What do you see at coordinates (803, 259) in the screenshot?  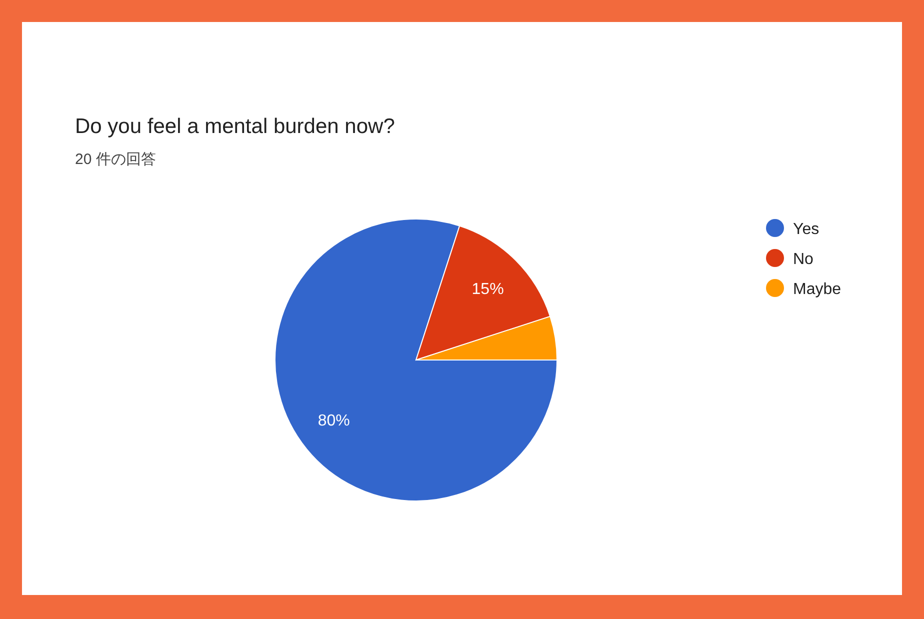 I see `legend-label: No` at bounding box center [803, 259].